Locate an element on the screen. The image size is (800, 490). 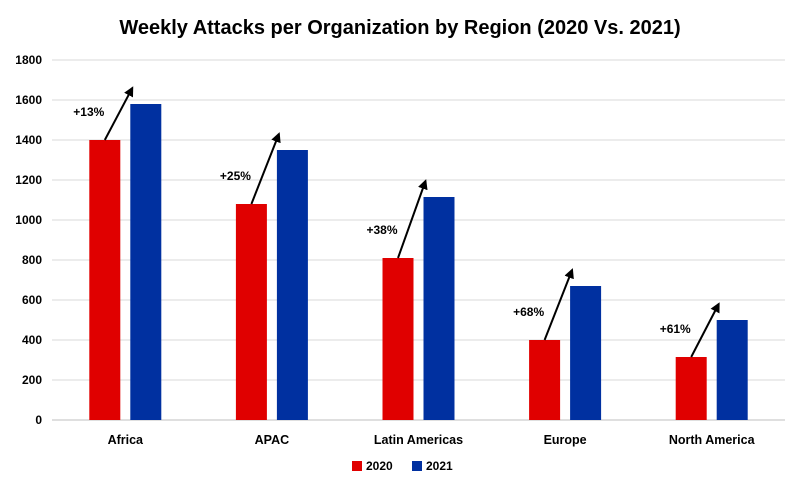
legend-label: 2021 is located at coordinates (439, 466).